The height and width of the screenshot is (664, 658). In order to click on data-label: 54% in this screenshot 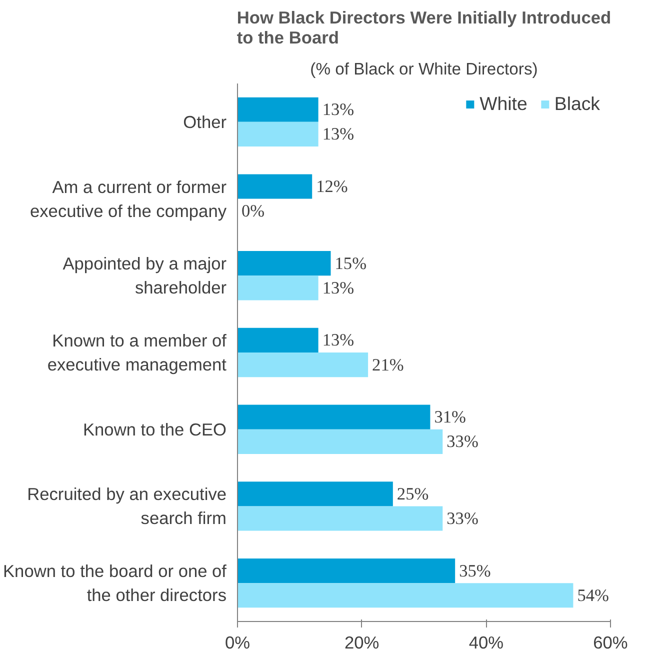, I will do `click(593, 595)`.